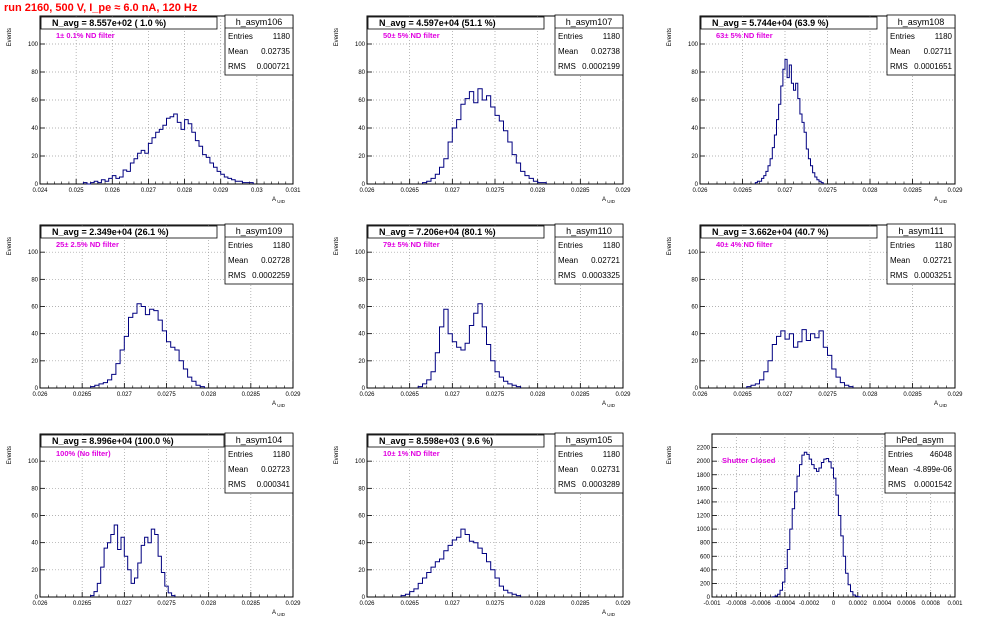  Describe the element at coordinates (931, 604) in the screenshot. I see `x-tick-label: 0.0008` at that location.